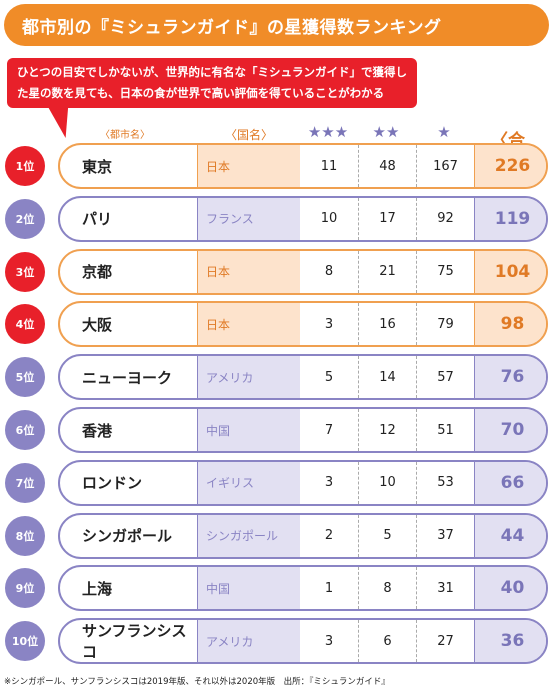 Image resolution: width=553 pixels, height=691 pixels. I want to click on total-count: 76, so click(510, 377).